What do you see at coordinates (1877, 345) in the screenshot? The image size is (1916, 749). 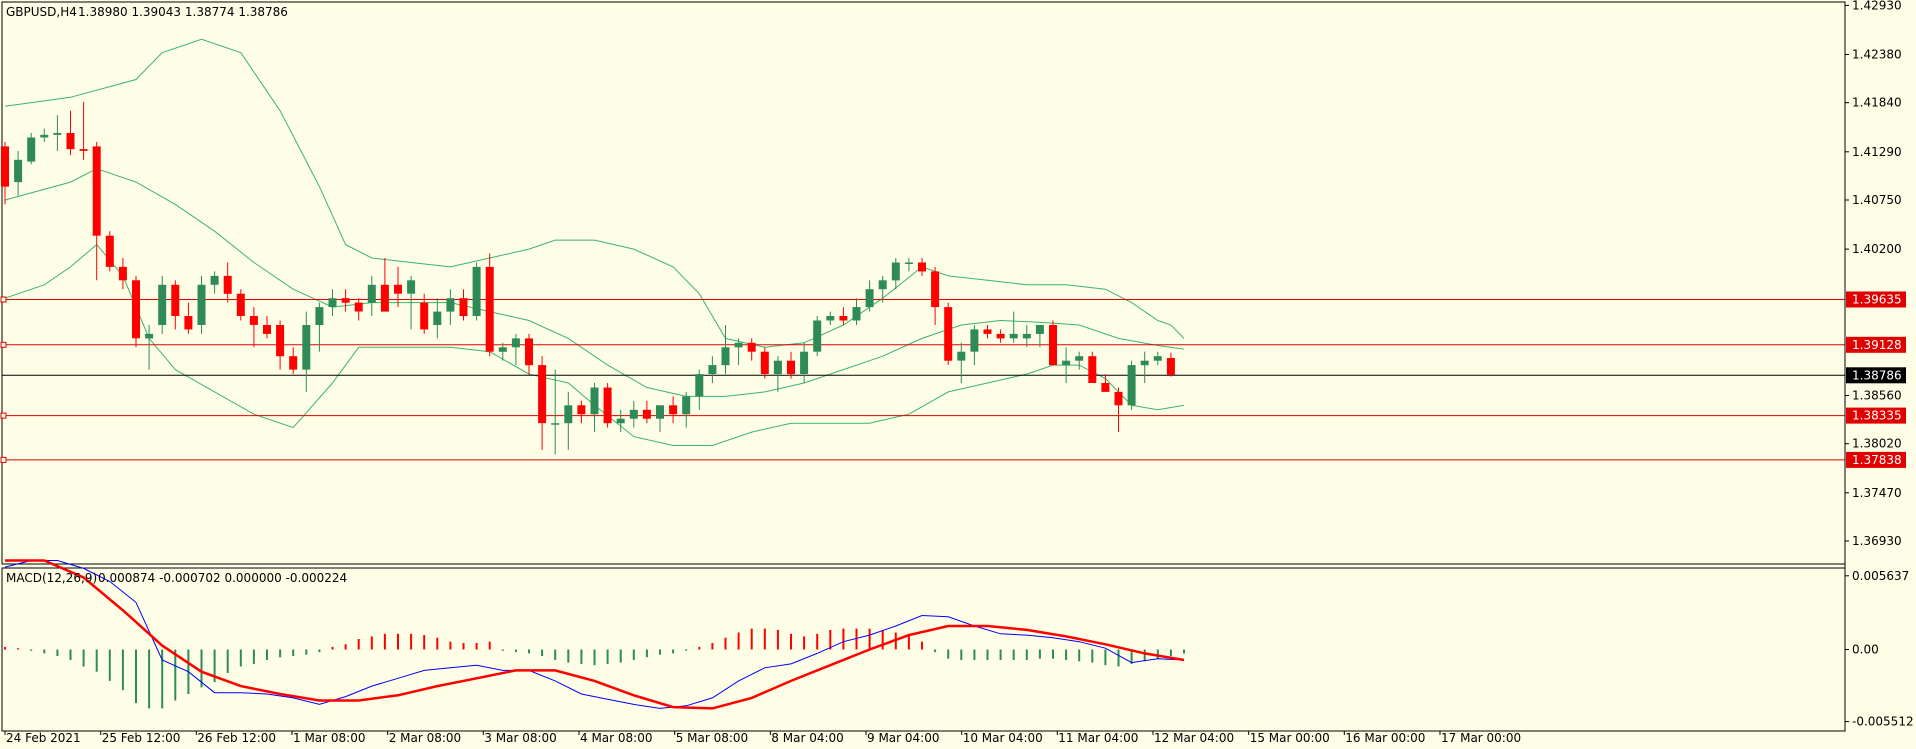 I see `level-price-text: 1.39128` at bounding box center [1877, 345].